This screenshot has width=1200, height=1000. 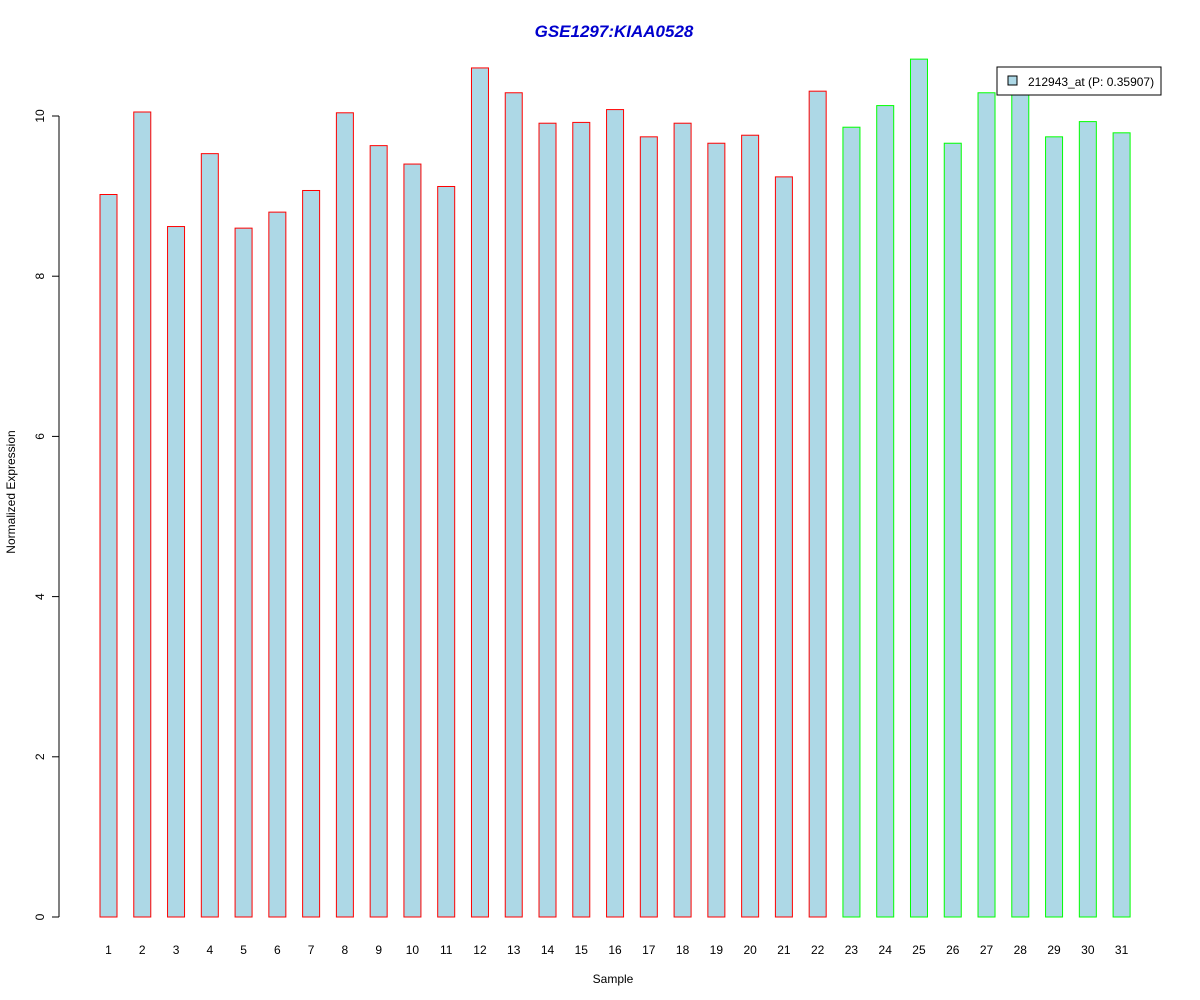 What do you see at coordinates (717, 950) in the screenshot?
I see `x-tick-label-19: 19` at bounding box center [717, 950].